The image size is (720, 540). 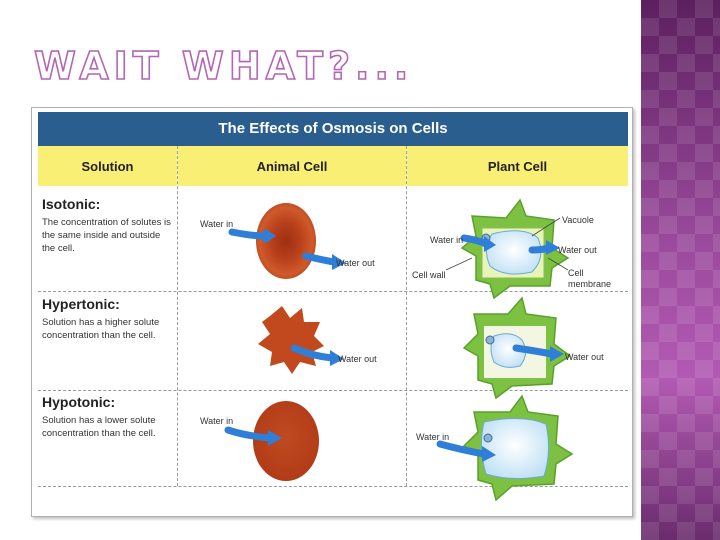 I want to click on label-cell-membrane: Cell membrane, so click(x=590, y=278).